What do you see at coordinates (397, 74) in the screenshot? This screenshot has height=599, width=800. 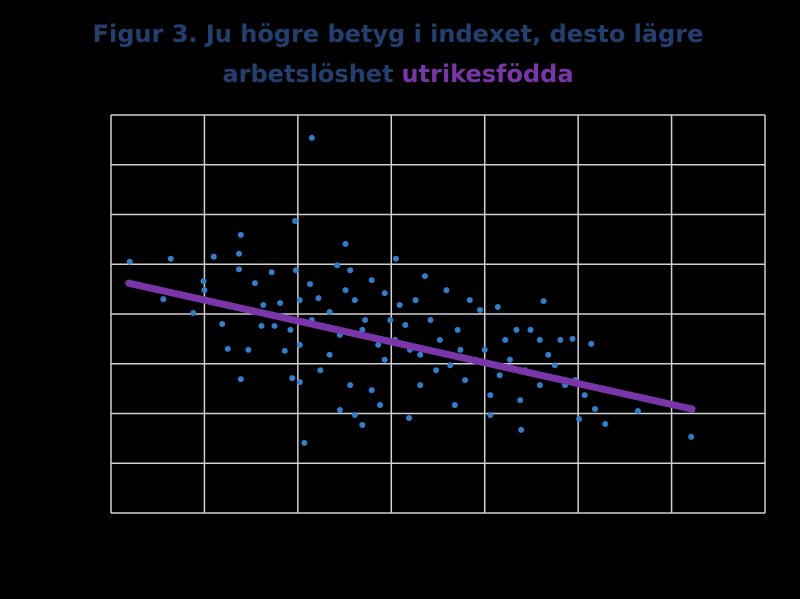 I see `chart-title-line2: arbetslöshet utrikesfödda` at bounding box center [397, 74].